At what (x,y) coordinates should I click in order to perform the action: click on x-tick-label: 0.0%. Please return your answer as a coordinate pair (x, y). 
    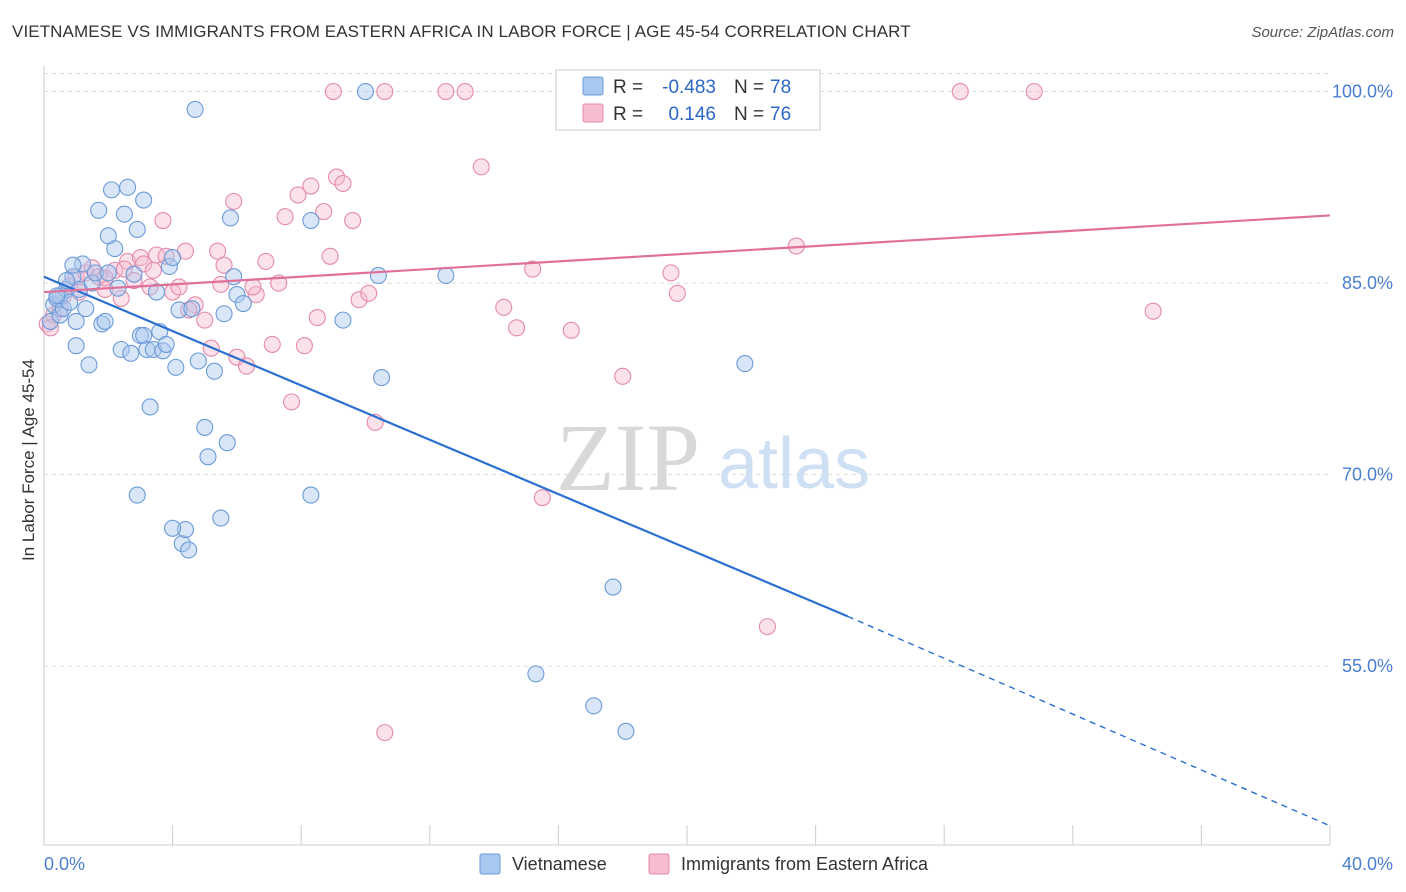
    Looking at the image, I should click on (64, 864).